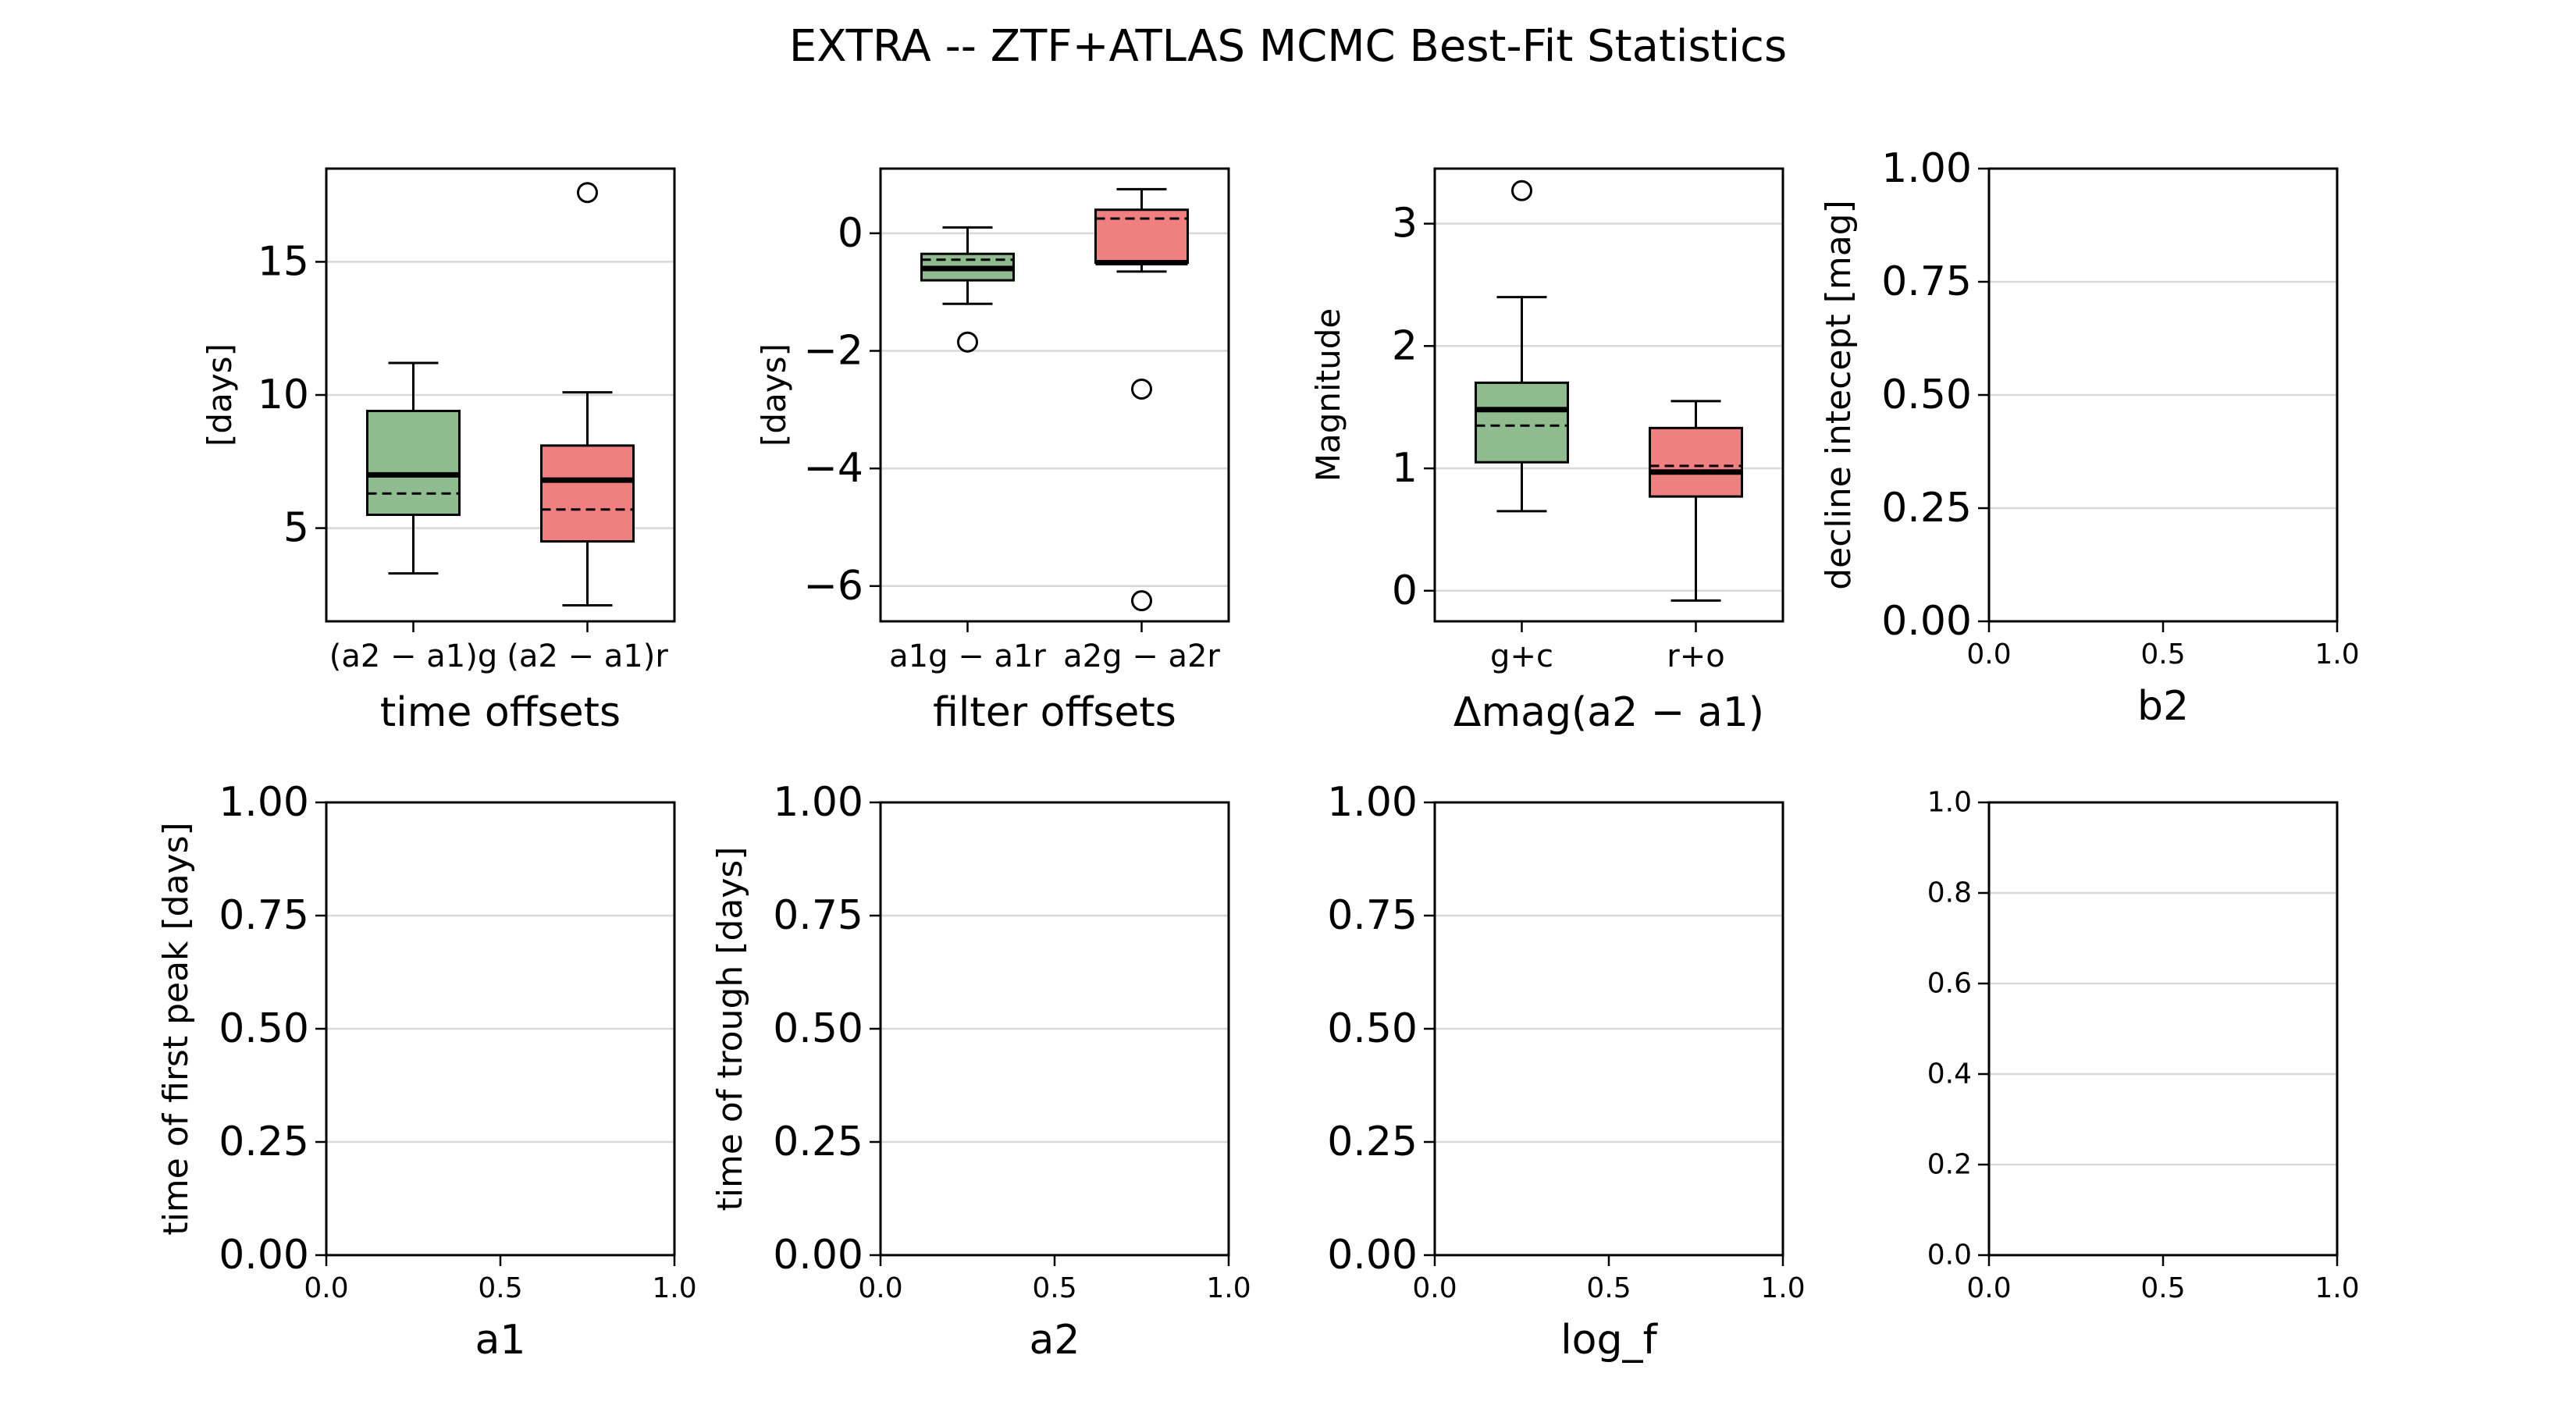 This screenshot has width=2576, height=1405. Describe the element at coordinates (1405, 345) in the screenshot. I see `y-tick-label: 2` at that location.